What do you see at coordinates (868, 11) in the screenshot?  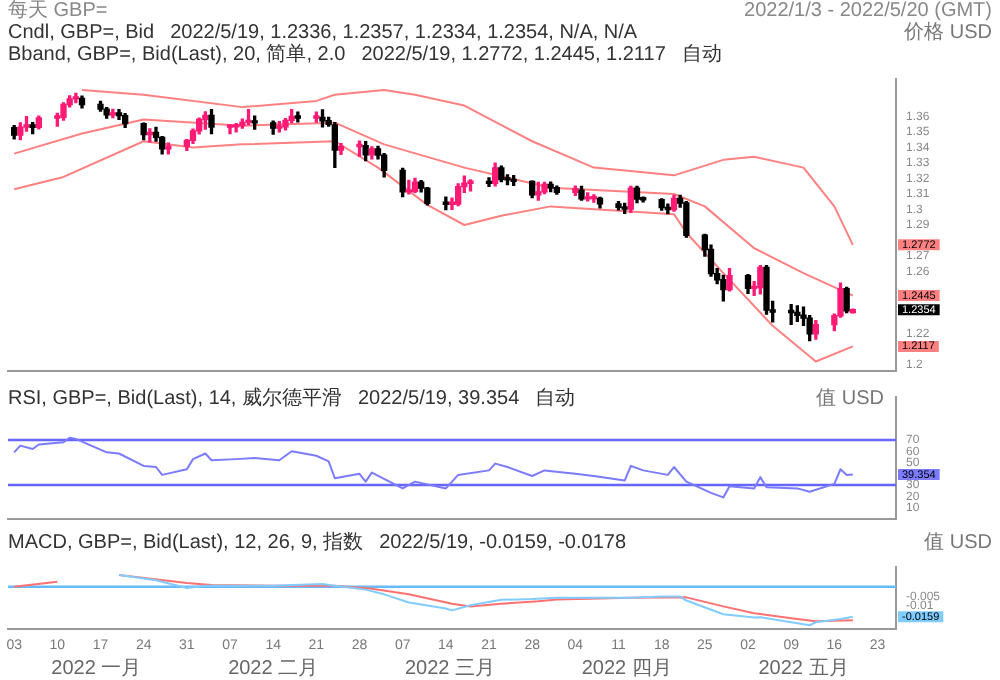 I see `chart-subtitle: 2022/1/3 - 2022/5/20 (GMT)` at bounding box center [868, 11].